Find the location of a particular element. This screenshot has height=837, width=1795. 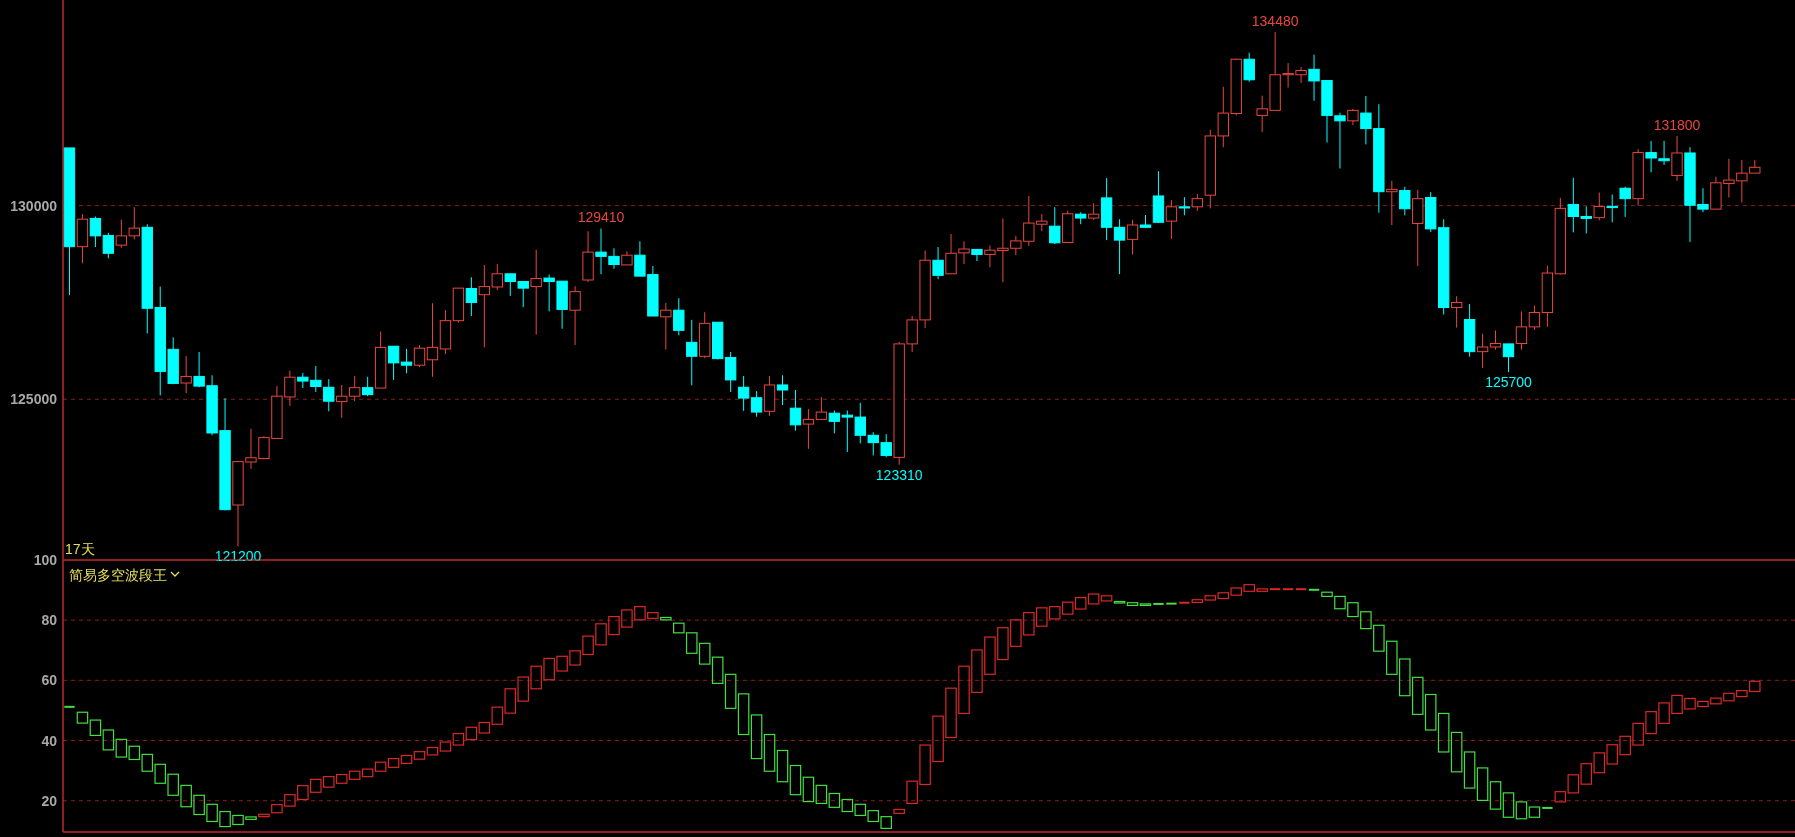

annotation: 123310 is located at coordinates (899, 474).